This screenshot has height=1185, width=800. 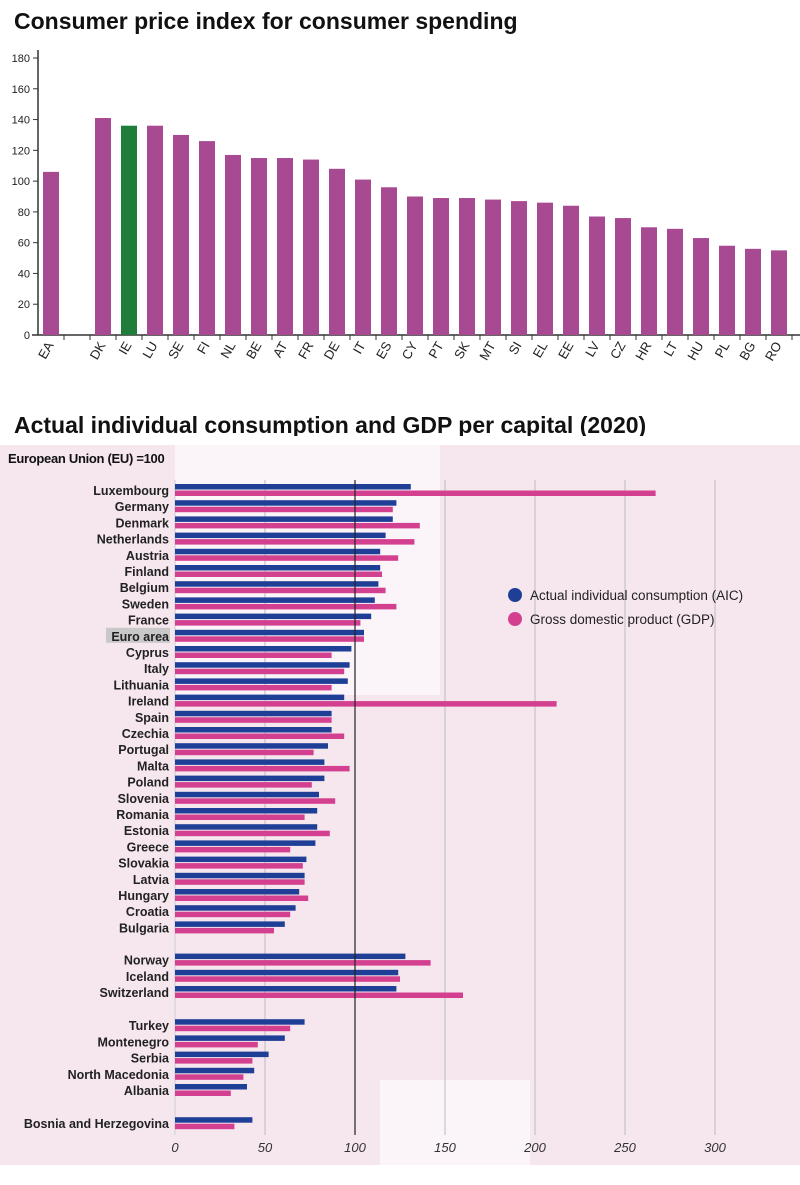 What do you see at coordinates (27, 336) in the screenshot?
I see `y-tick-label: 0` at bounding box center [27, 336].